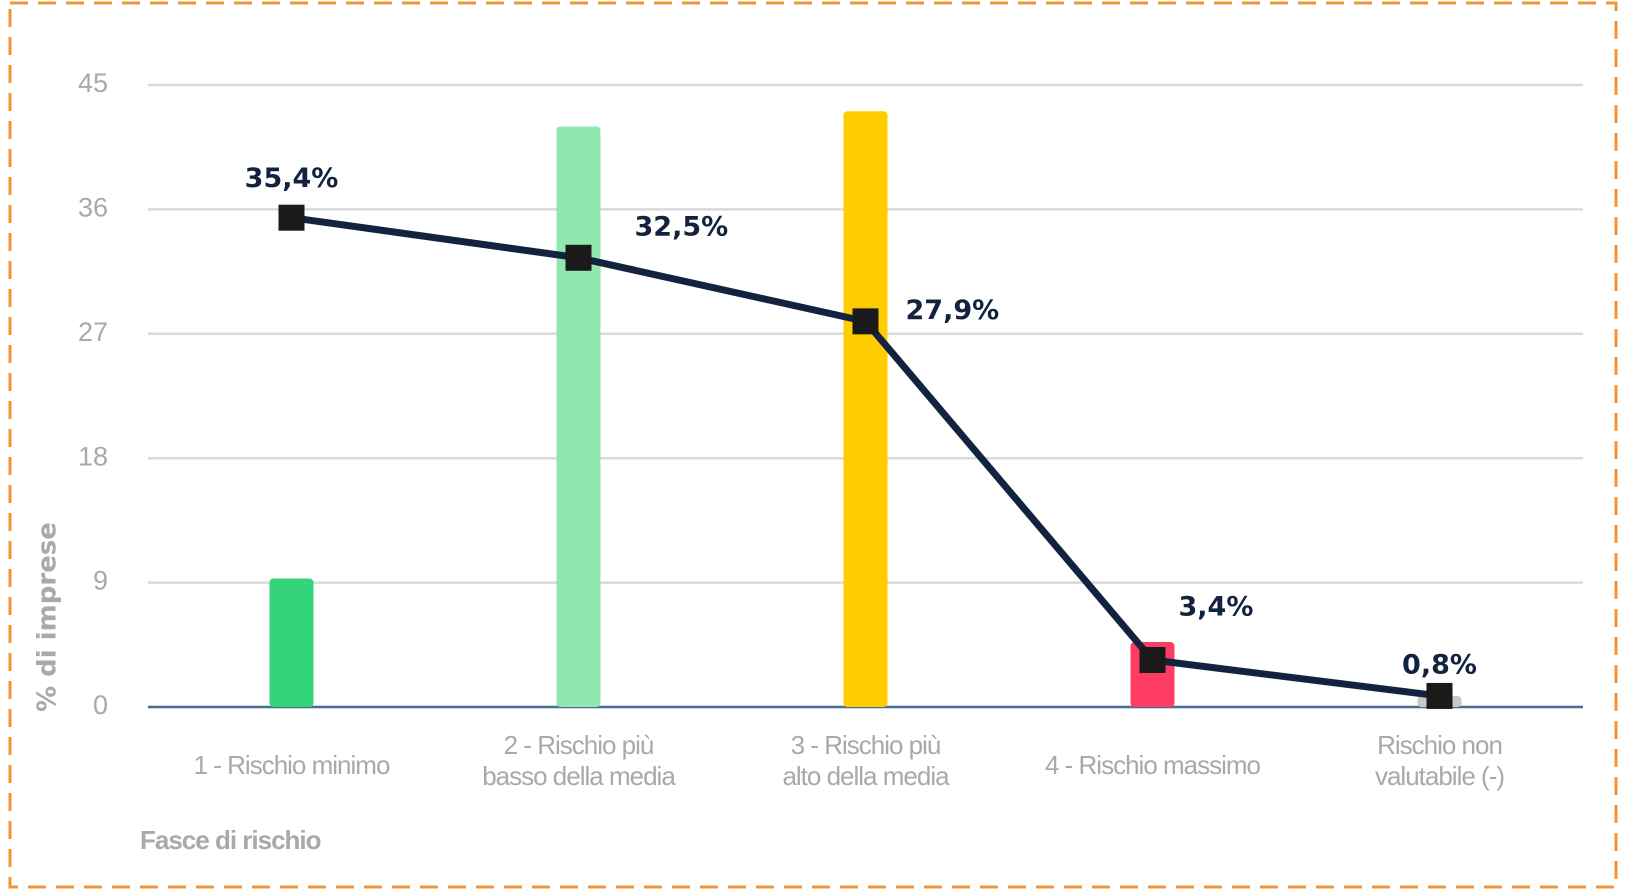 Image resolution: width=1626 pixels, height=894 pixels. Describe the element at coordinates (93, 83) in the screenshot. I see `y-tick-label: 45` at that location.